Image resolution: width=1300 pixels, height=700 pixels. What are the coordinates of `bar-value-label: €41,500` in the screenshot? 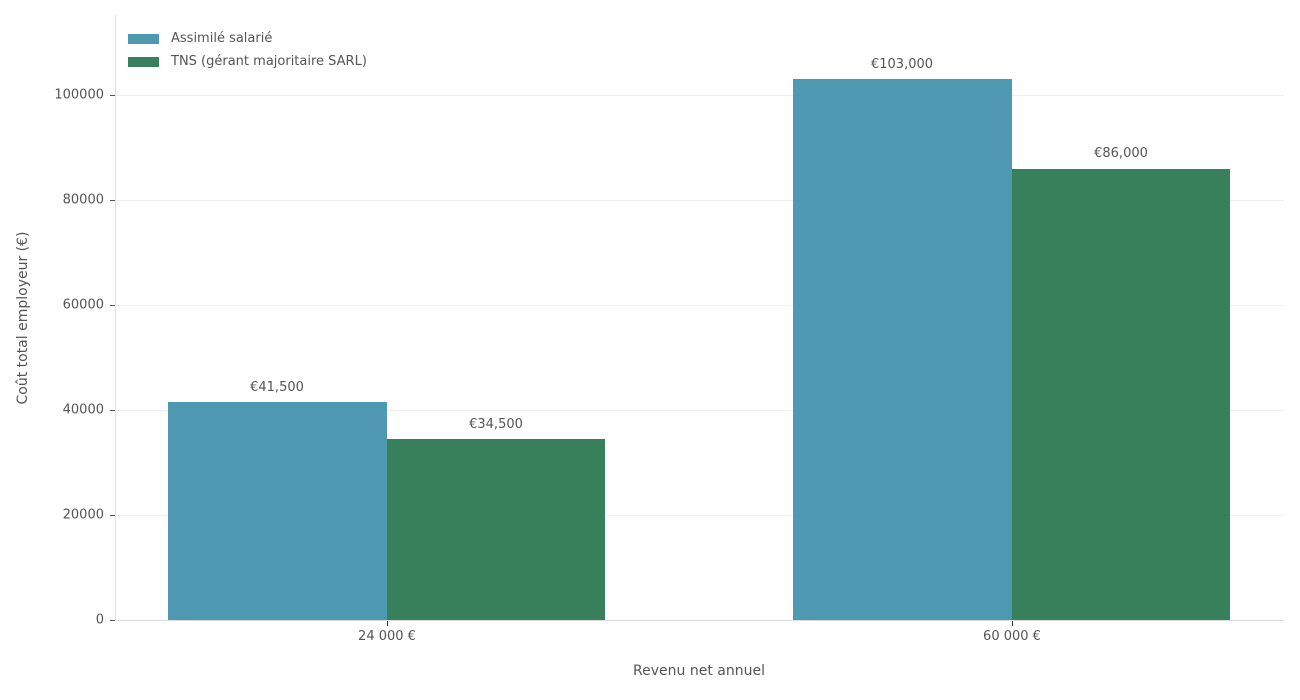 It's located at (277, 387).